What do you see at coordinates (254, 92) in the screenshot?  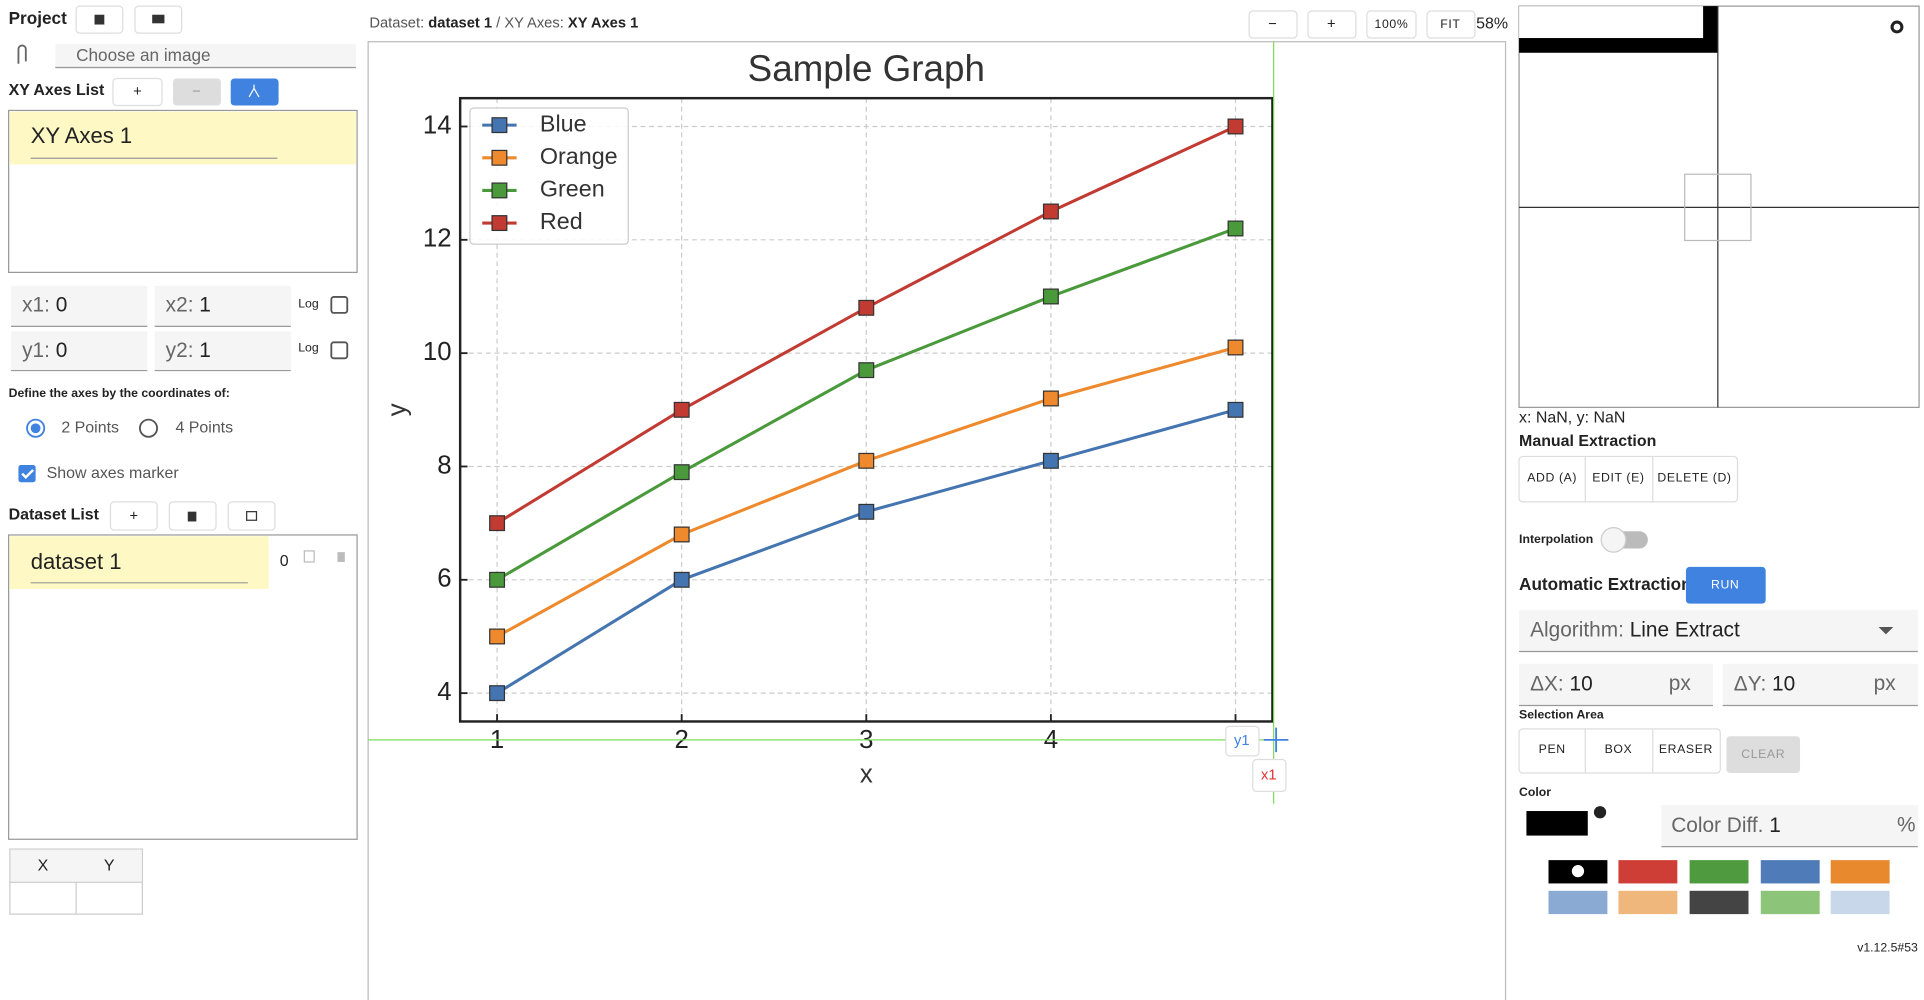 I see `axes-tool-button` at bounding box center [254, 92].